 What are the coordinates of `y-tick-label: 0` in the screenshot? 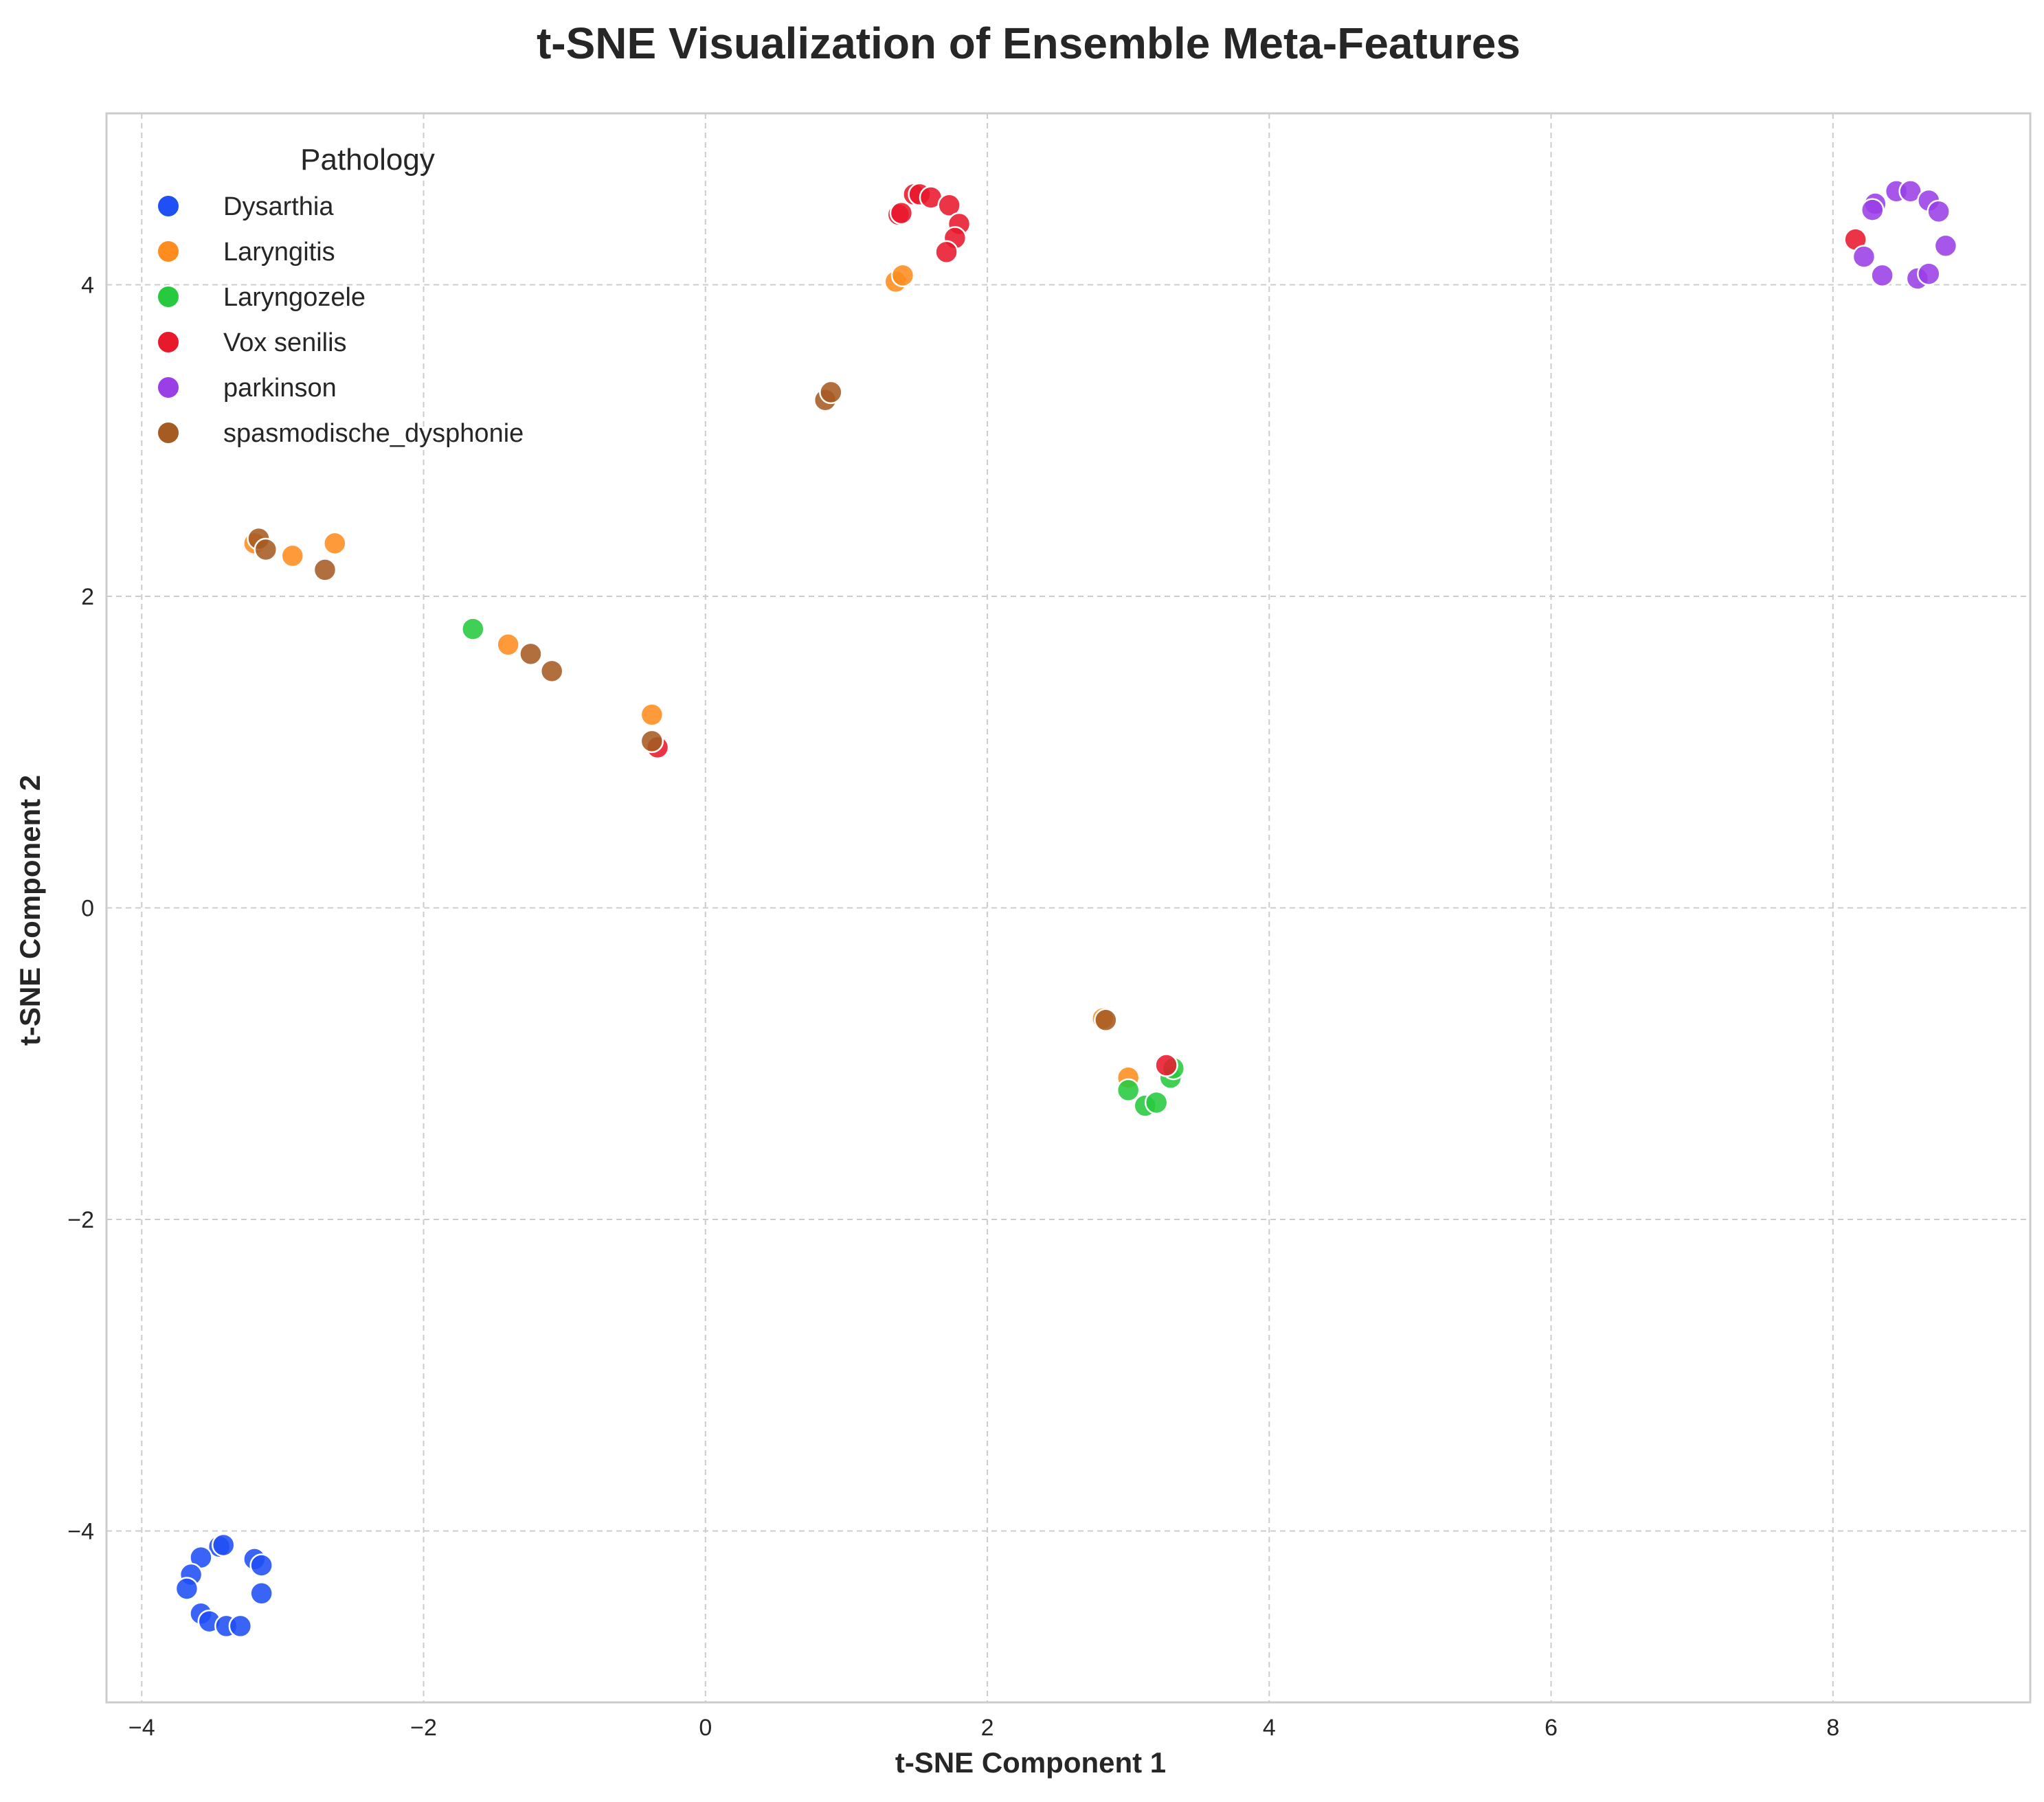 It's located at (87, 909).